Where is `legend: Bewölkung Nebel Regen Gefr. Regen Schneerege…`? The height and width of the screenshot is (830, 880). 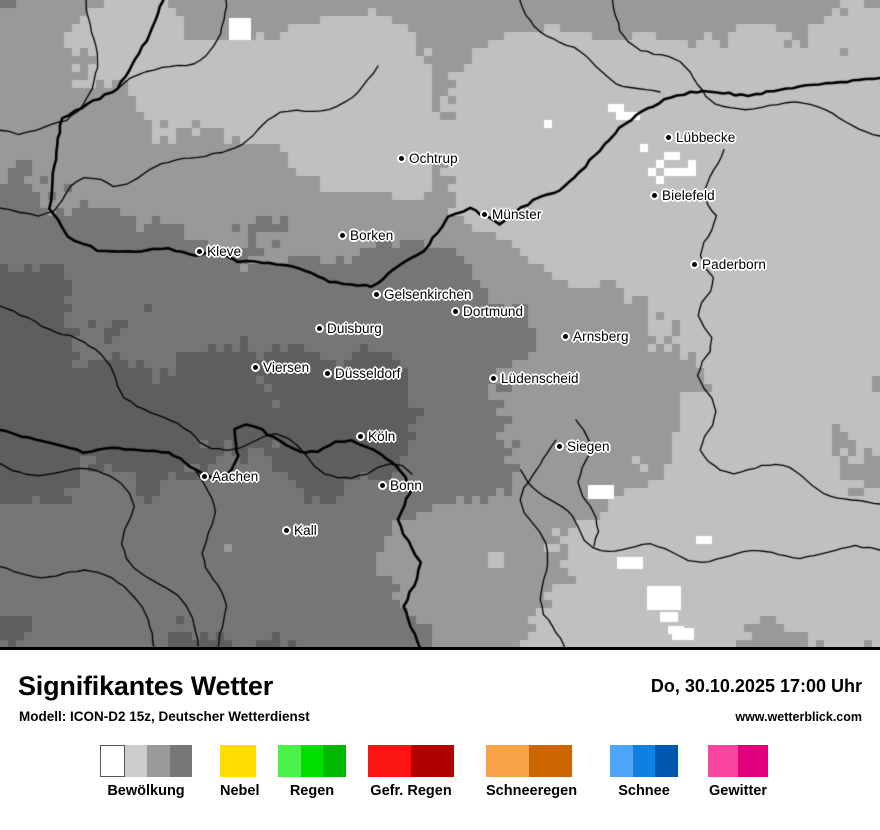
legend: Bewölkung Nebel Regen Gefr. Regen Schneerege… is located at coordinates (440, 780).